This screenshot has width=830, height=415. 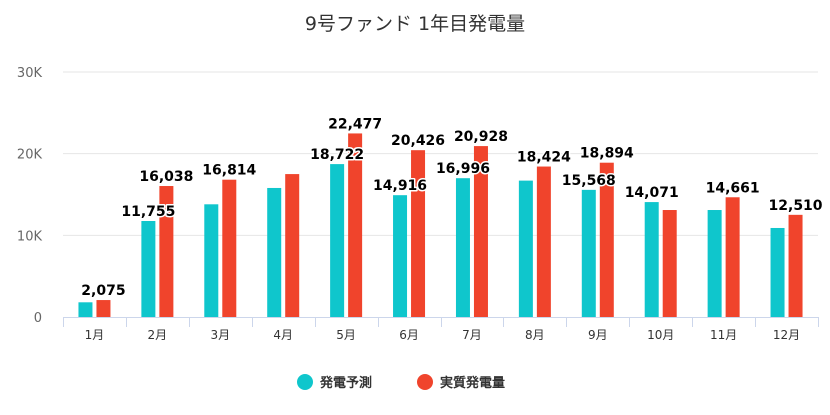 What do you see at coordinates (481, 137) in the screenshot?
I see `data-label: 20,928` at bounding box center [481, 137].